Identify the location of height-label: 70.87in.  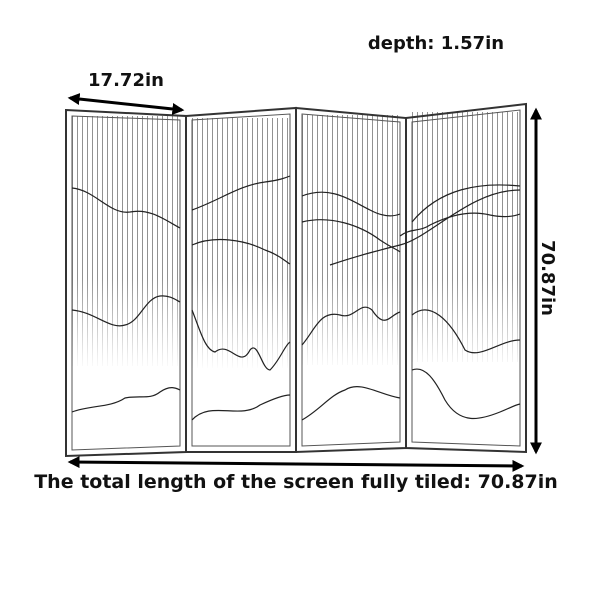
(547, 278).